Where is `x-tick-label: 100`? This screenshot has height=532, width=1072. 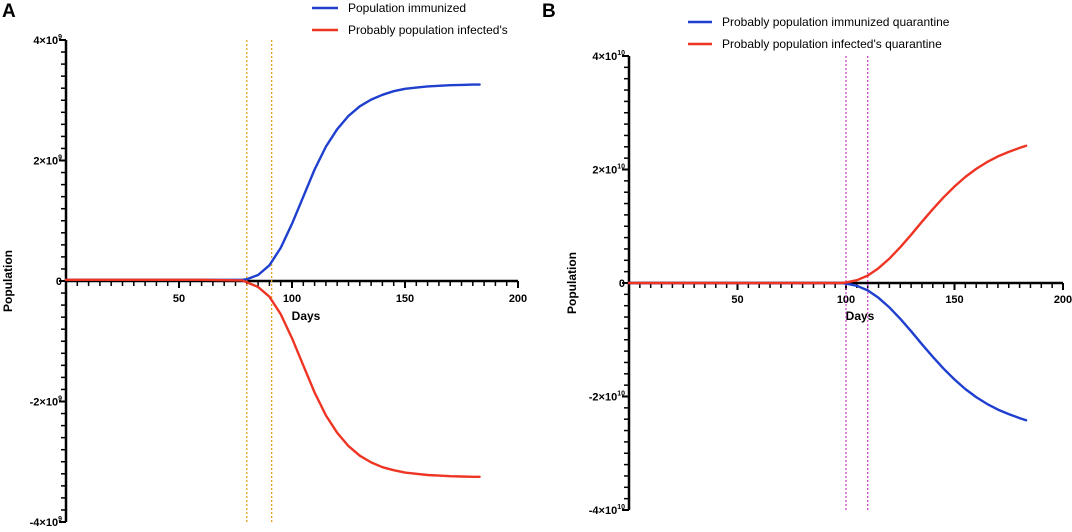 x-tick-label: 100 is located at coordinates (292, 299).